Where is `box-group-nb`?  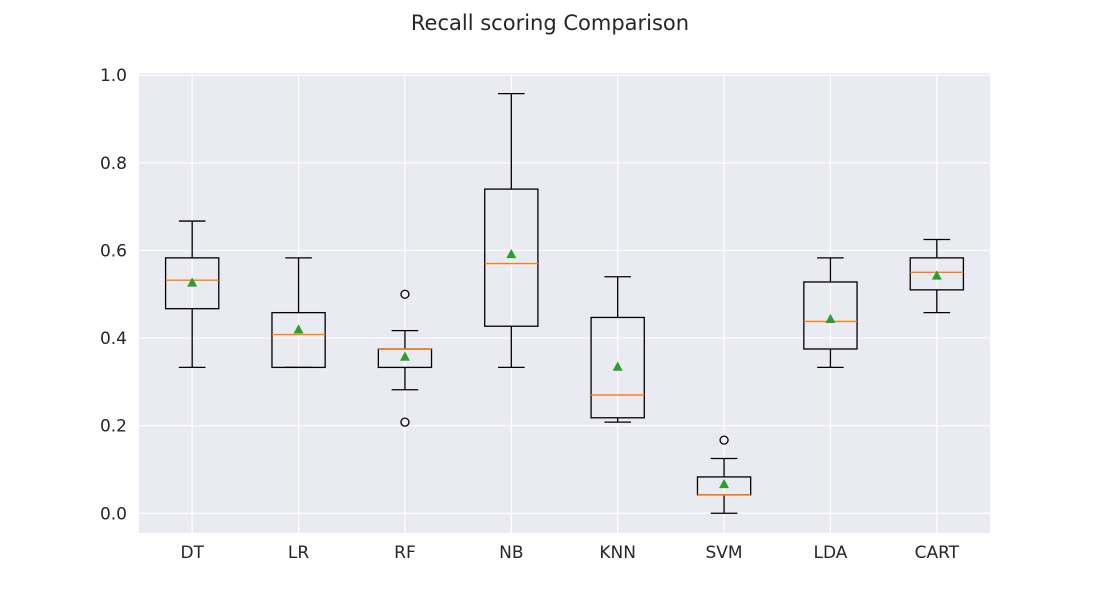 box-group-nb is located at coordinates (511, 230).